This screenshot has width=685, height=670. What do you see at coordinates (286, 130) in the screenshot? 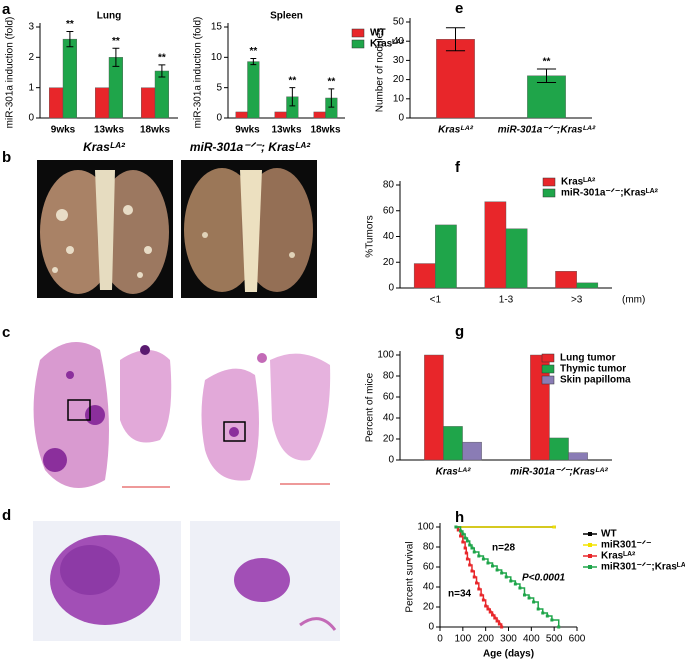
I see `x-tick-label: 13wks` at bounding box center [286, 130].